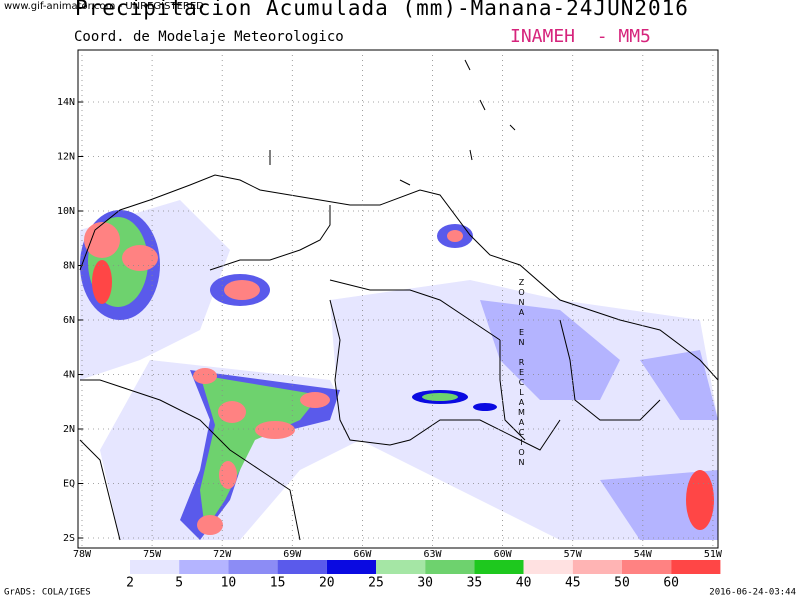  I want to click on lat-label: 8N, so click(69, 266).